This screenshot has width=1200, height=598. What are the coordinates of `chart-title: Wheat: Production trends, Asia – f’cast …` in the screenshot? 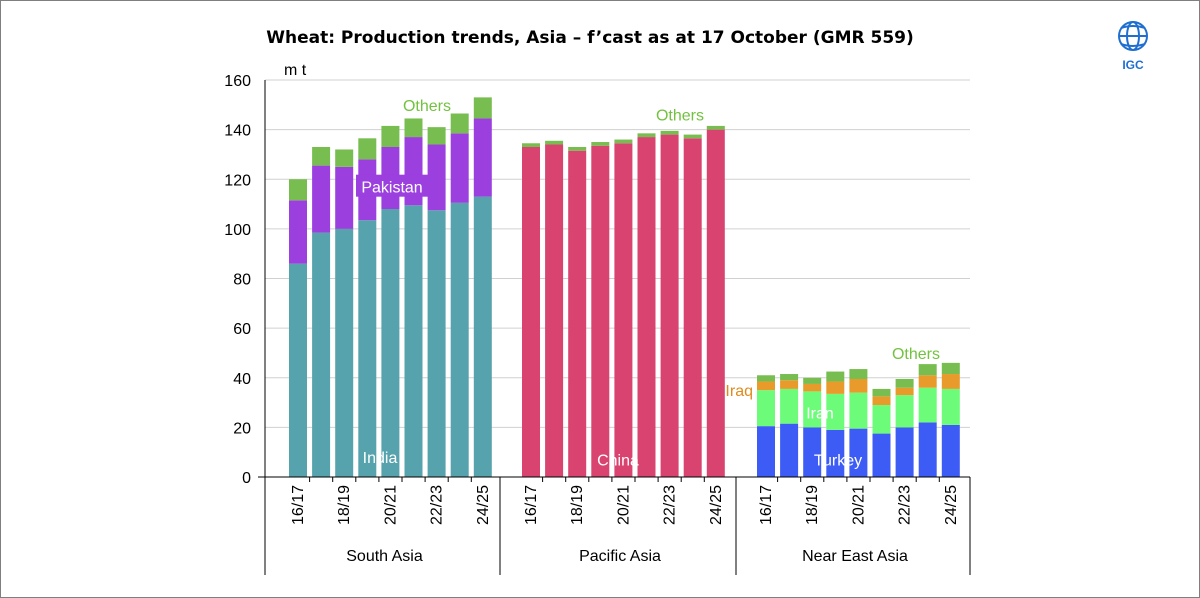 It's located at (590, 38).